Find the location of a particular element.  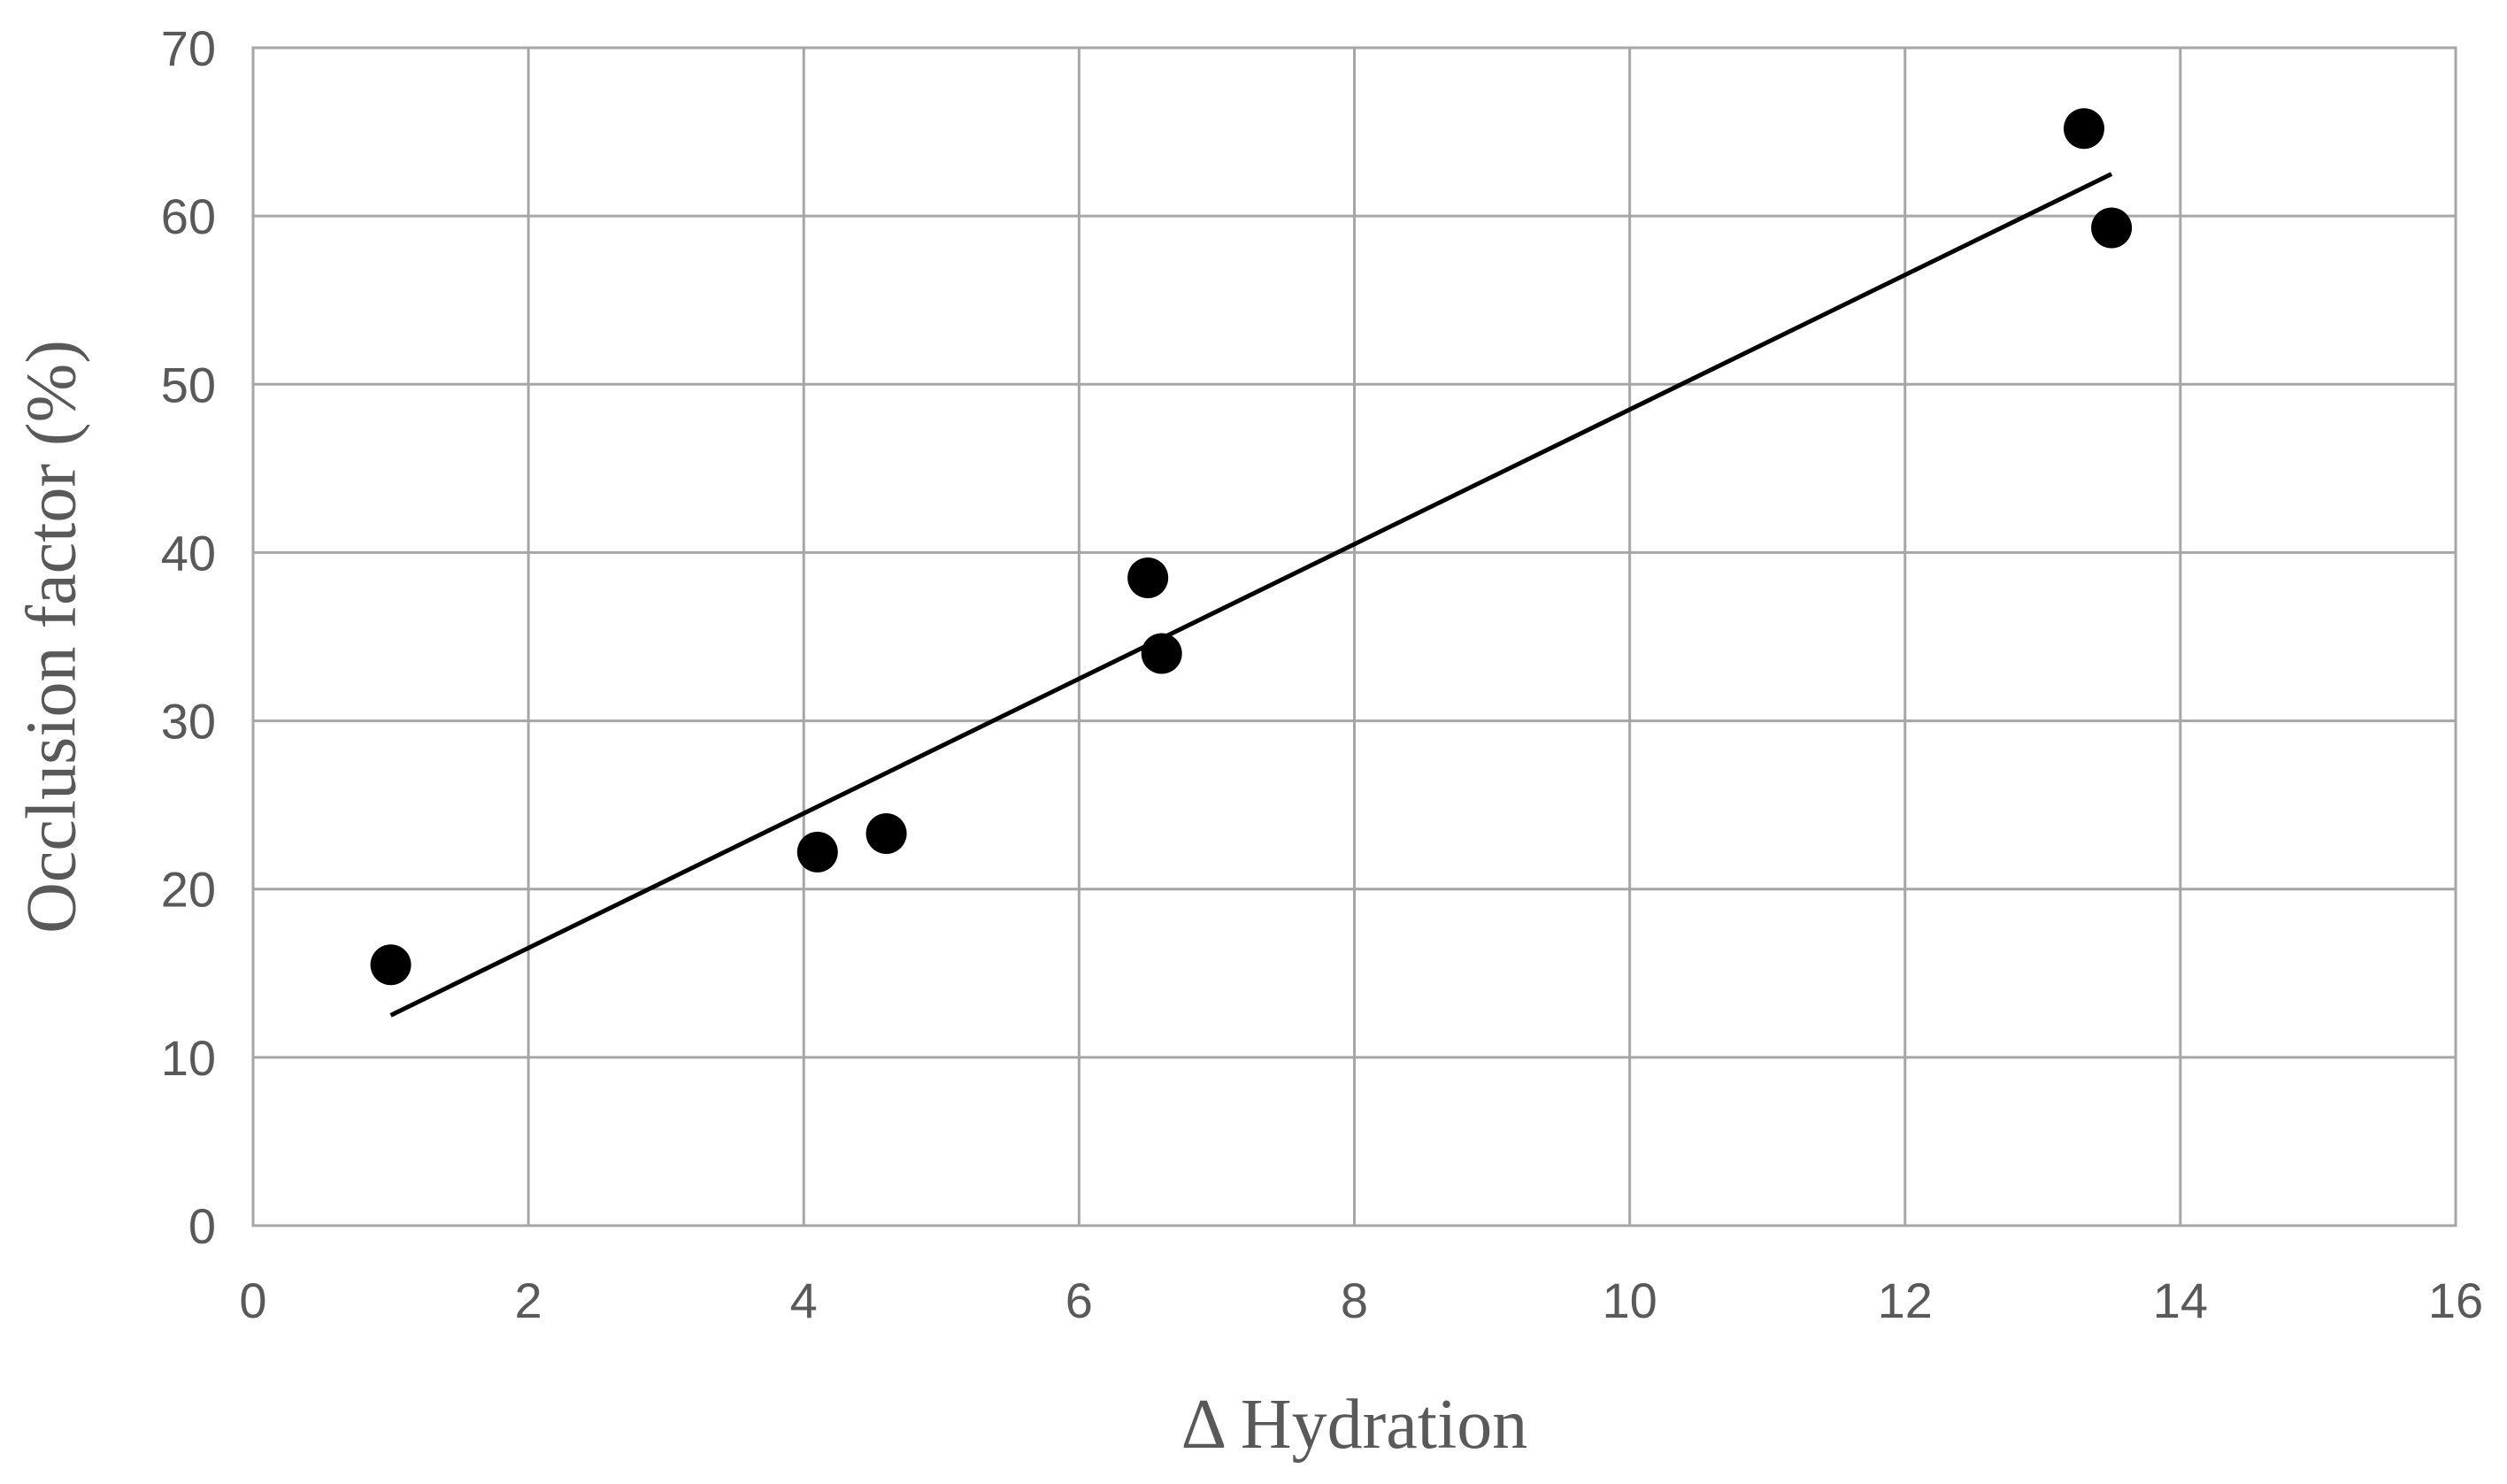

y-axis-tick-labels: 0 10 20 30 40 50 60 70 is located at coordinates (188, 637).